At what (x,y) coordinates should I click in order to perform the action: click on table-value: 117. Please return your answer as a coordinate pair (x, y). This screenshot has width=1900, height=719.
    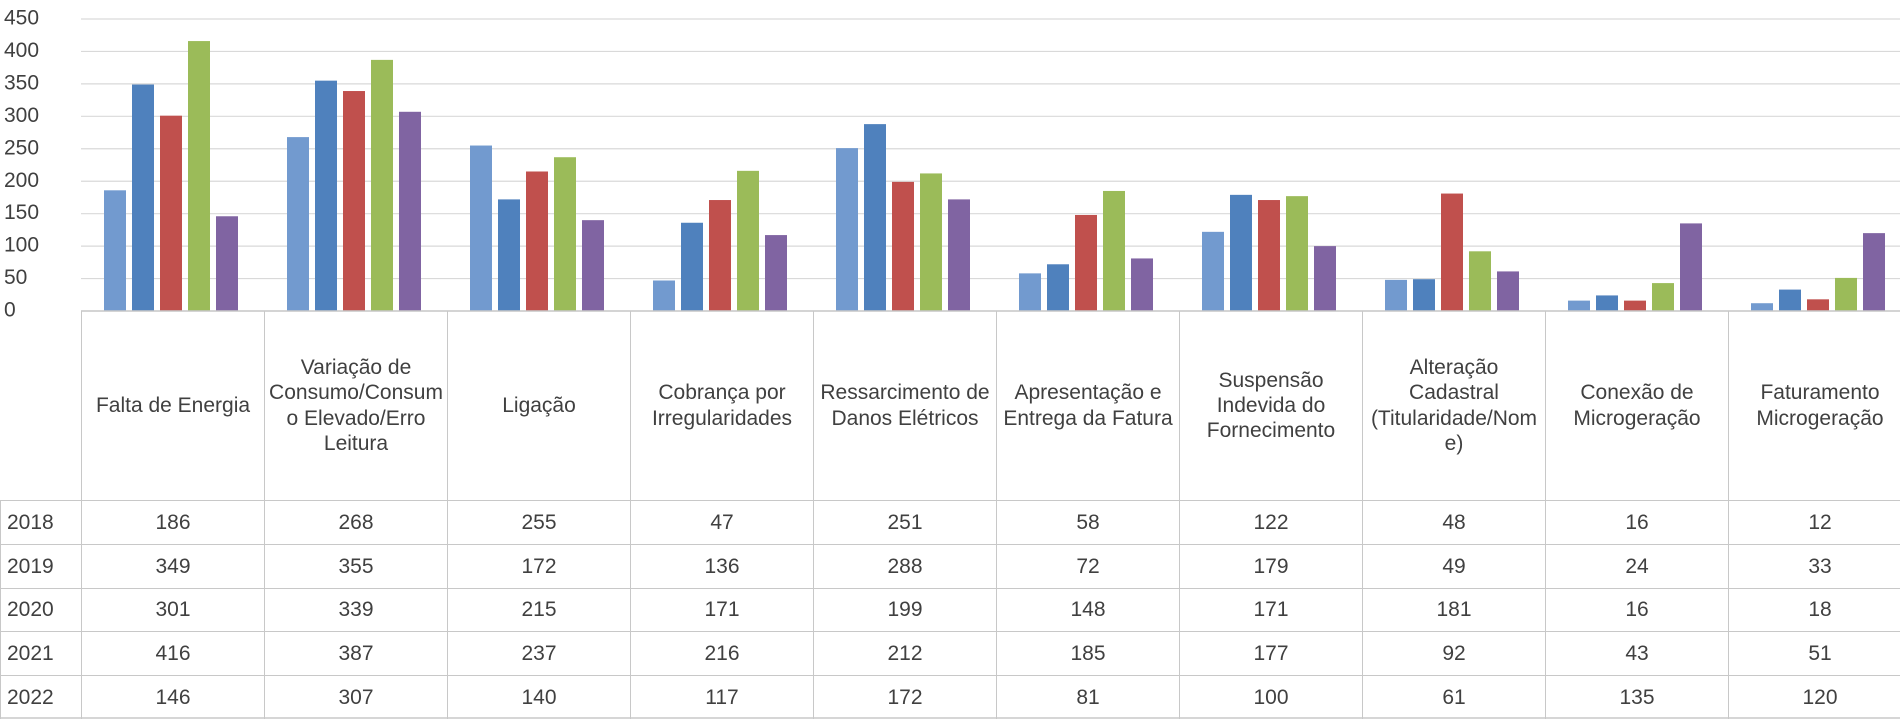
    Looking at the image, I should click on (721, 697).